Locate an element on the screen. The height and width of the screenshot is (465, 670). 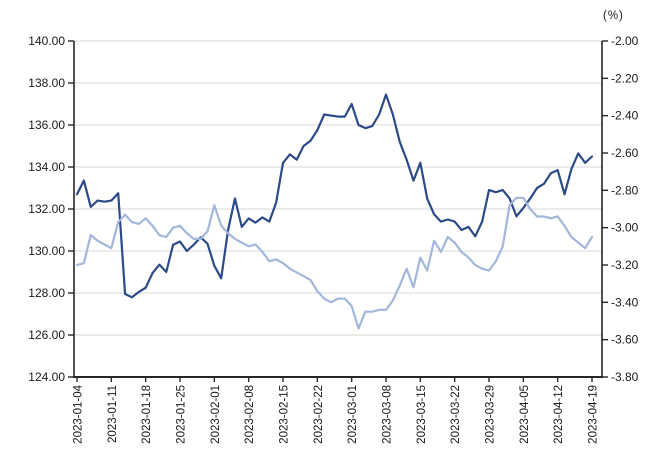
svg-text: 2023-03-01 is located at coordinates (353, 414).